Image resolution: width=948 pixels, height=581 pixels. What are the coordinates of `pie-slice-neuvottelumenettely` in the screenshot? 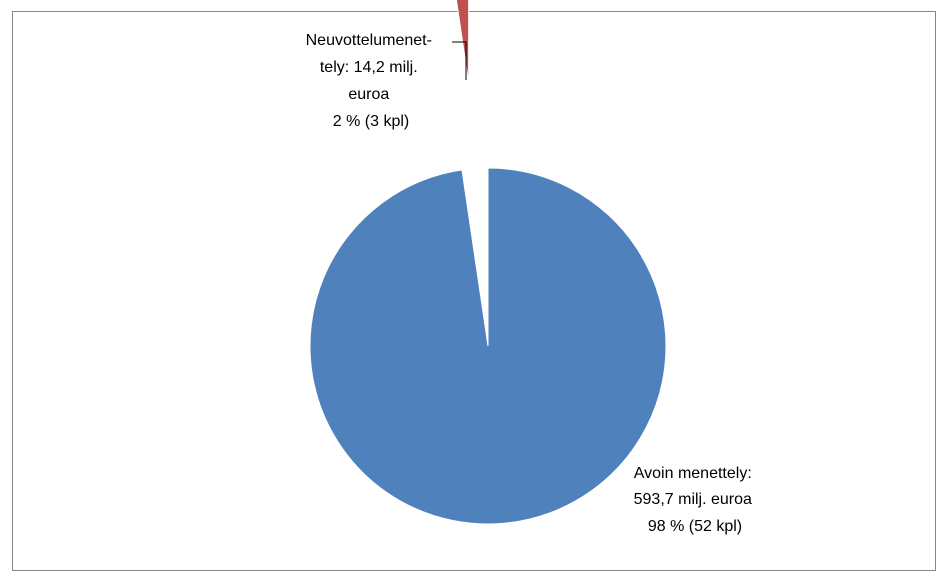 It's located at (462, 41).